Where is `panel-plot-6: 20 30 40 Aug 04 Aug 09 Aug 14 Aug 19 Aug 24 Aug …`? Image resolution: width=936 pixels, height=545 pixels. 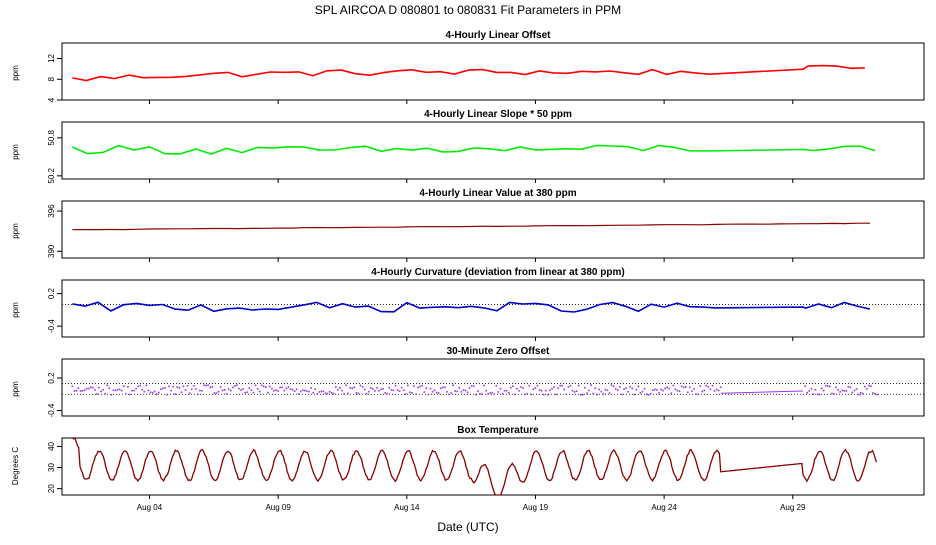 panel-plot-6: 20 30 40 Aug 04 Aug 09 Aug 14 Aug 19 Aug 24 Aug … is located at coordinates (486, 474).